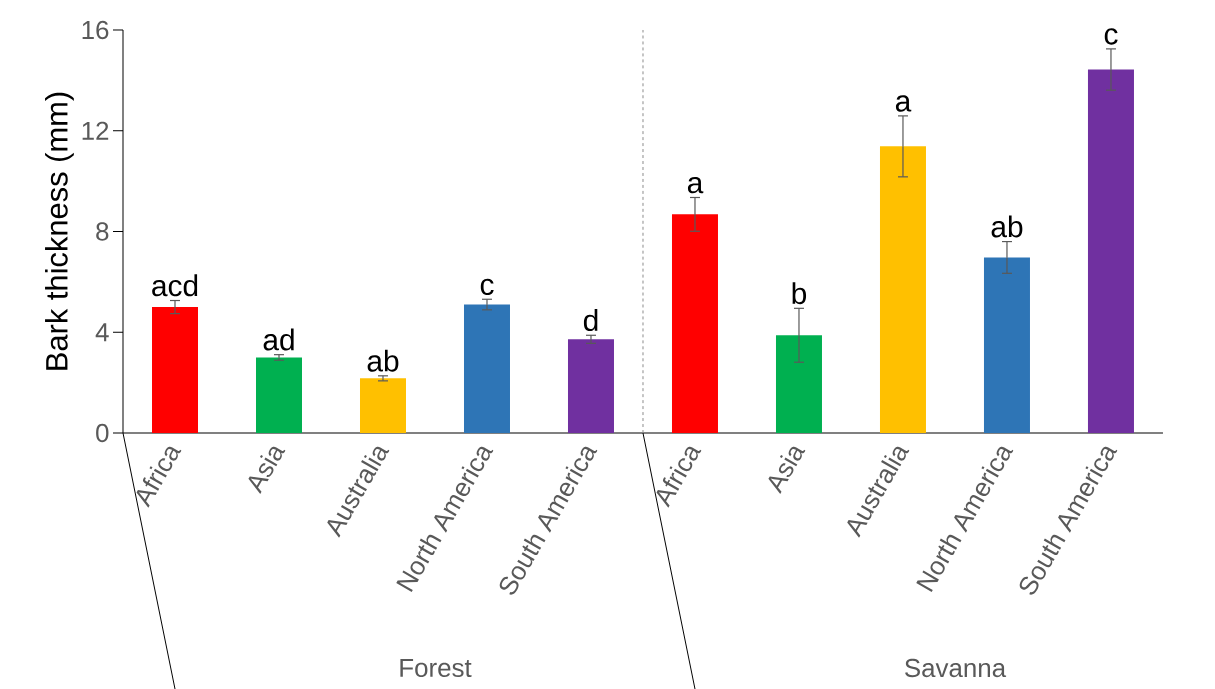 This screenshot has width=1215, height=689. What do you see at coordinates (102, 231) in the screenshot?
I see `y-tick-label: 8` at bounding box center [102, 231].